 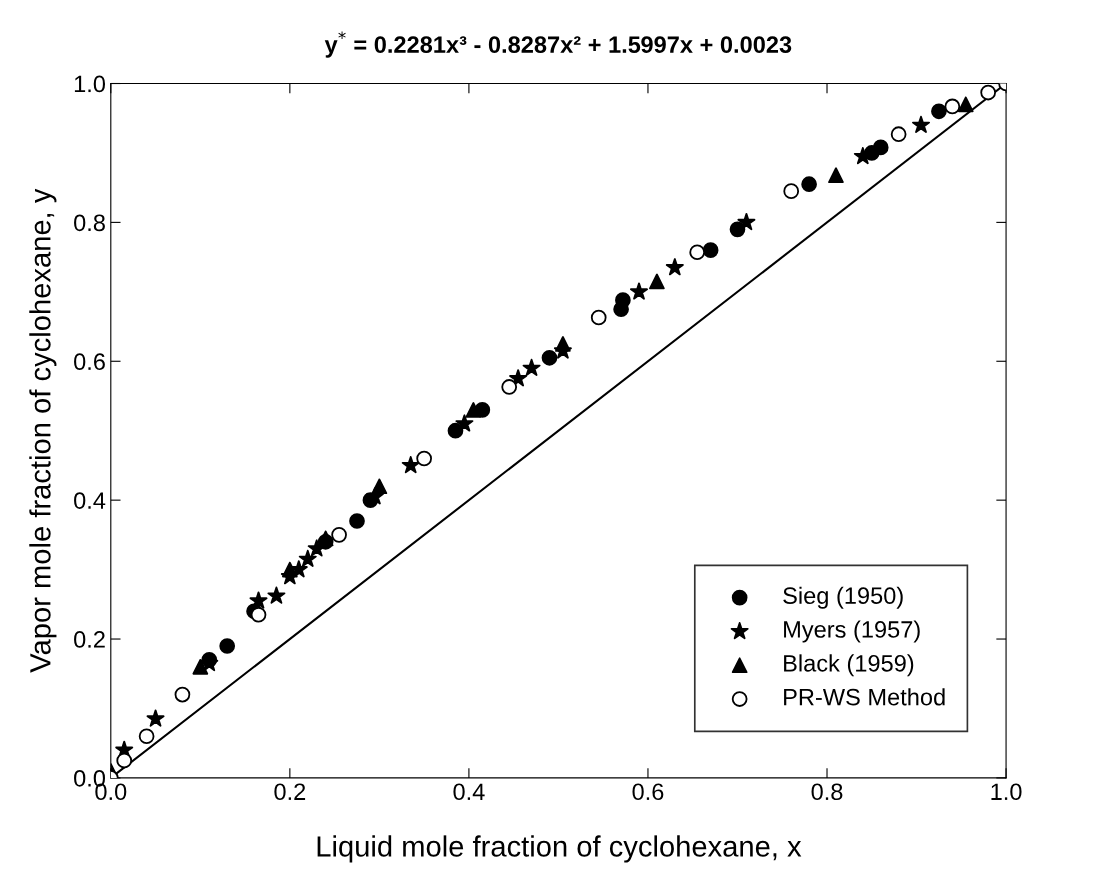 What do you see at coordinates (1006, 792) in the screenshot?
I see `x-tick-label: 1.0` at bounding box center [1006, 792].